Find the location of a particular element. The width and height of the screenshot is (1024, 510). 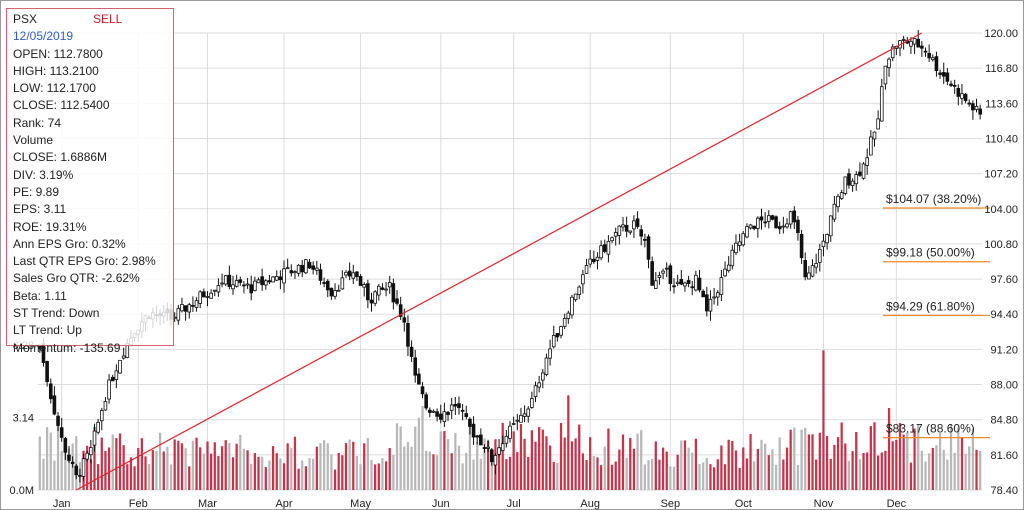

ticker-symbol: PSX is located at coordinates (25, 19).